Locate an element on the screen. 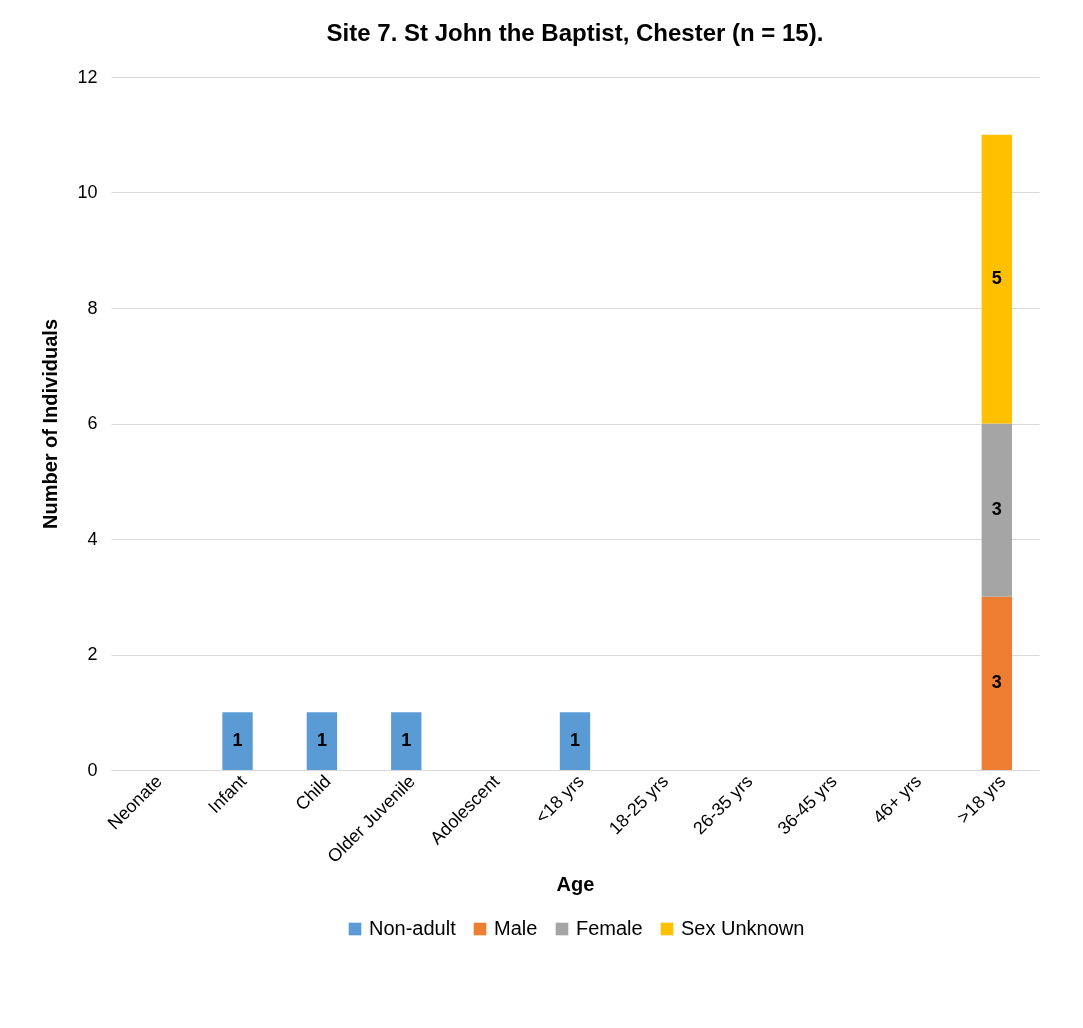 Image resolution: width=1083 pixels, height=1028 pixels. chart-title: Site 7. St John the Baptist, Chester (n = 15). is located at coordinates (575, 32).